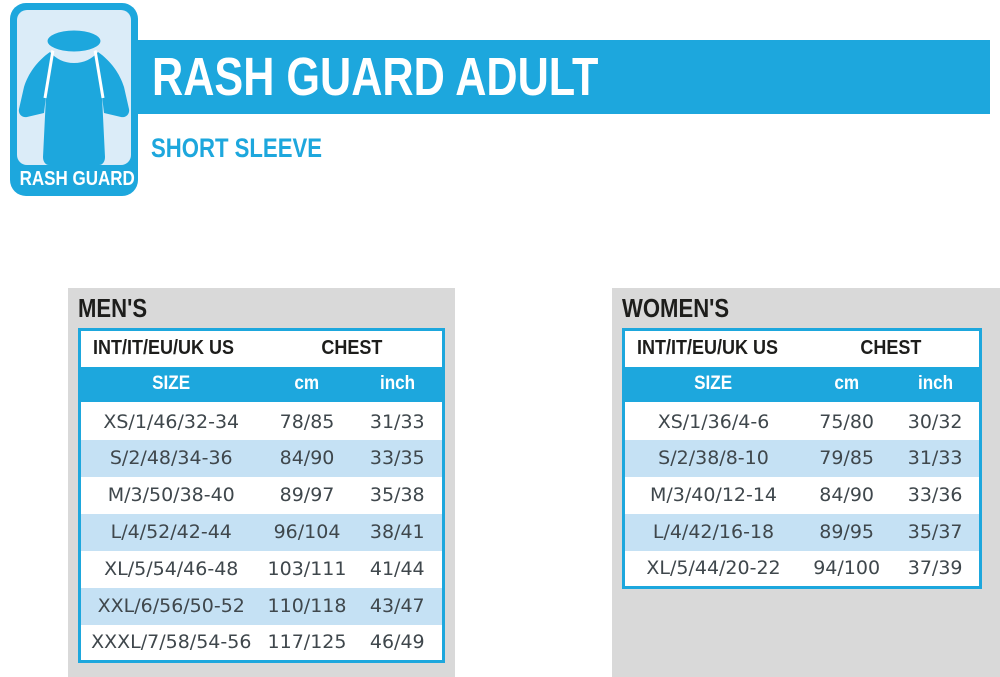 The image size is (1000, 677). I want to click on size-cell: S/2/48/34-36, so click(171, 458).